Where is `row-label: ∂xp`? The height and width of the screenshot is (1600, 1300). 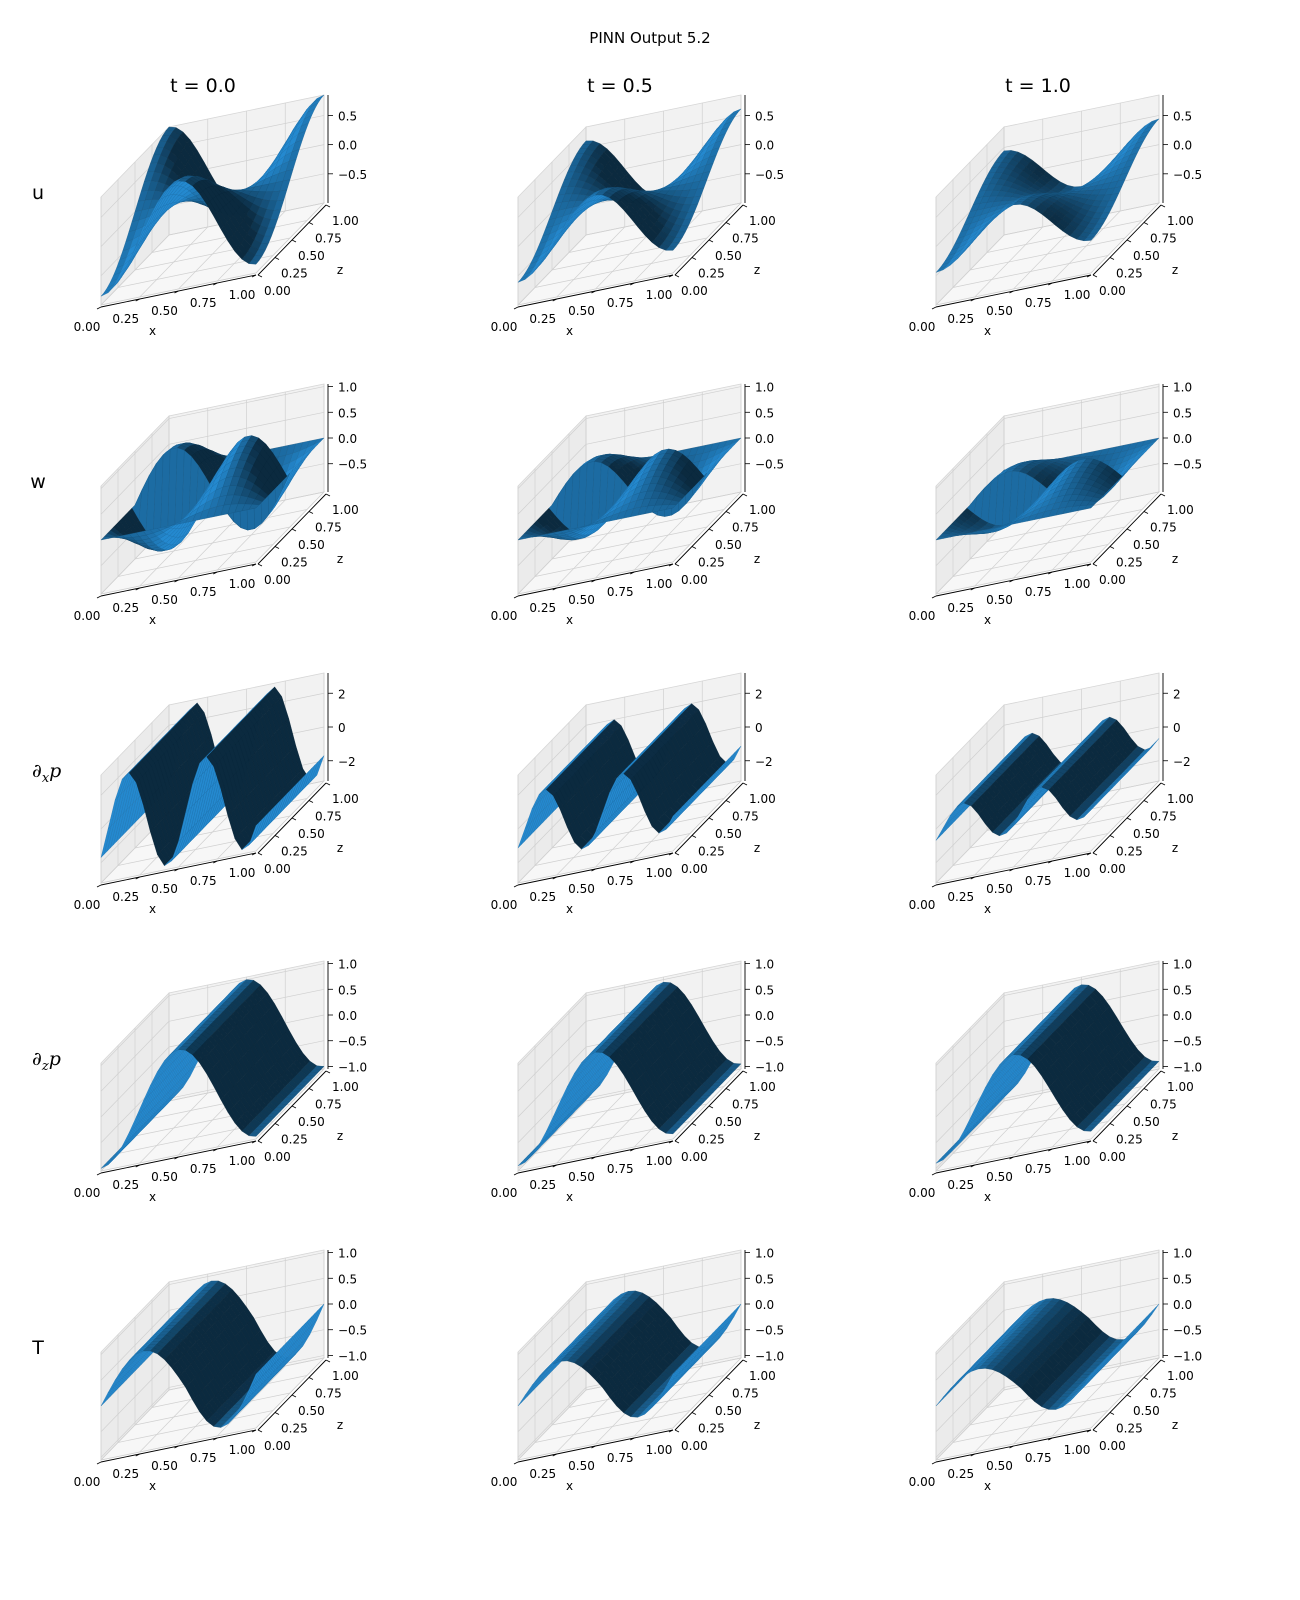 row-label: ∂xp is located at coordinates (46, 773).